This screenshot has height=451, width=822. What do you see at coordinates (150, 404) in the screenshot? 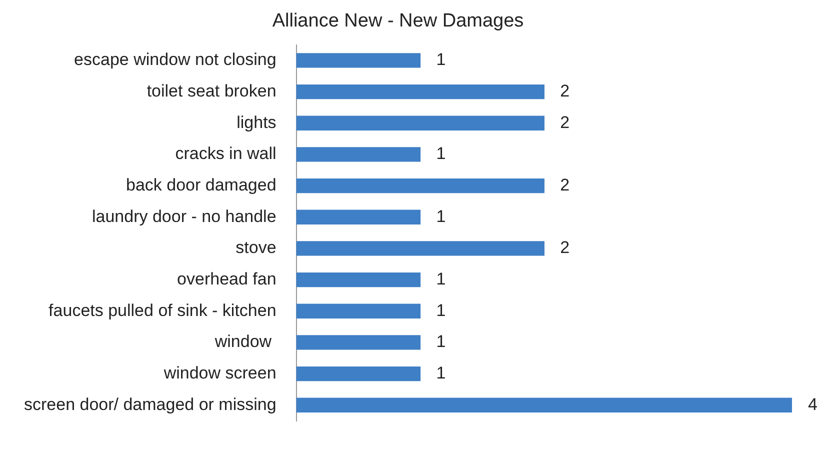
I see `y-tick-label: screen door/ damaged or missing` at bounding box center [150, 404].